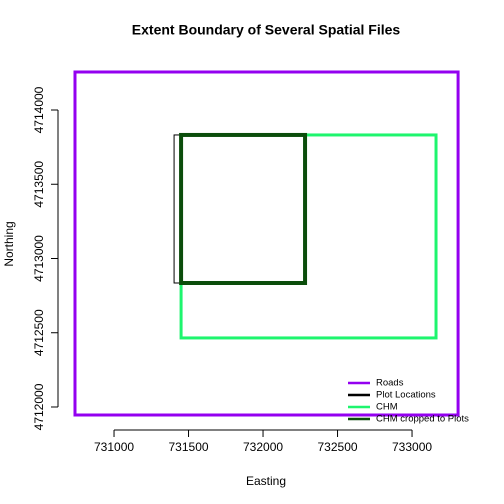 The image size is (504, 504). Describe the element at coordinates (189, 447) in the screenshot. I see `x-tick-label: 731500` at that location.